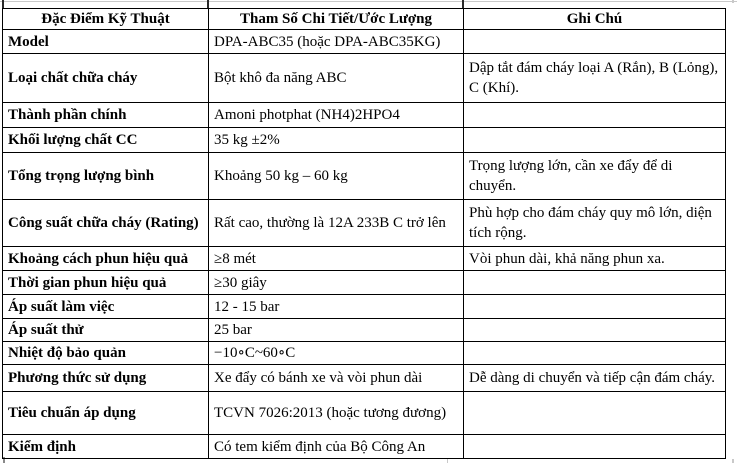 The width and height of the screenshot is (737, 463). Describe the element at coordinates (105, 115) in the screenshot. I see `cell-characteristic: Thành phần chính` at that location.